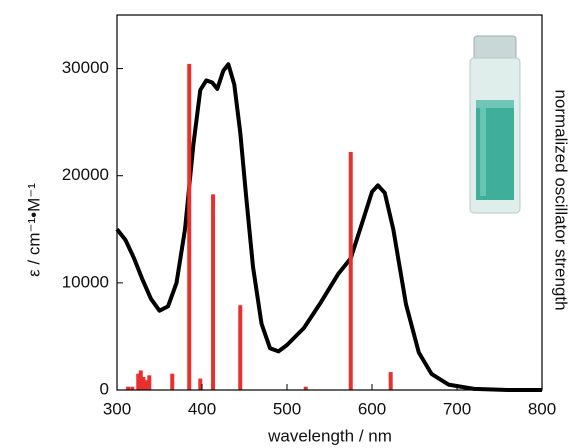  I want to click on y-tick-label: 20000, so click(85, 174).